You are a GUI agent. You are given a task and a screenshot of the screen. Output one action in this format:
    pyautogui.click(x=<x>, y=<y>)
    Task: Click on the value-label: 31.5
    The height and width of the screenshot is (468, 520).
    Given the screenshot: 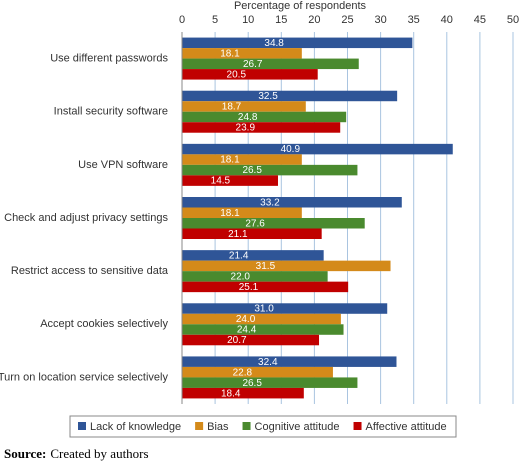 What is the action you would take?
    pyautogui.click(x=266, y=266)
    